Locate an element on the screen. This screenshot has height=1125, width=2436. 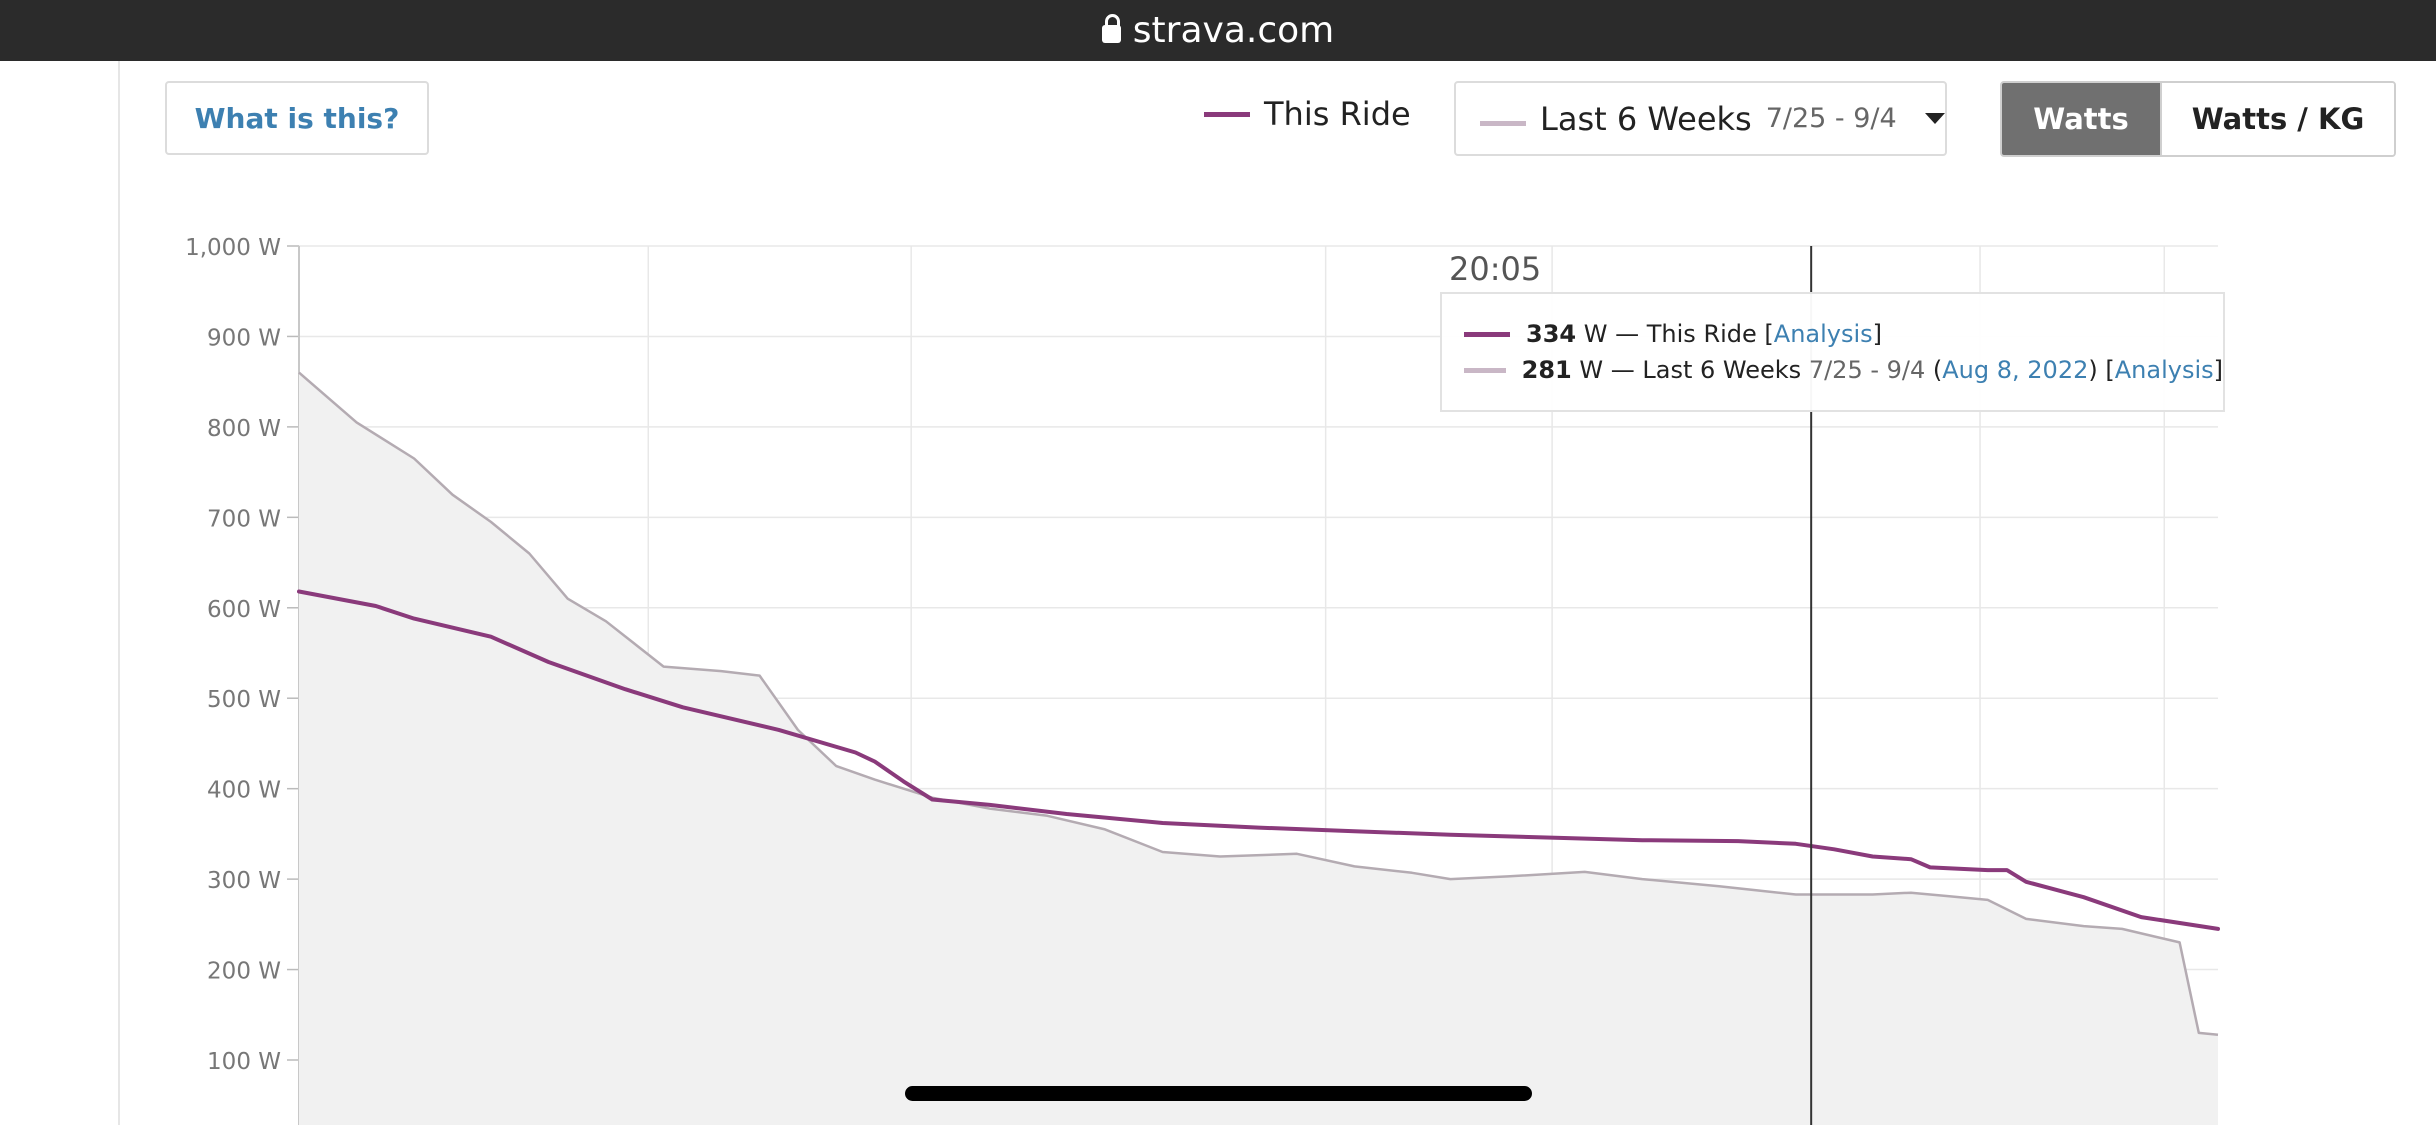
y-tick-label: 900 W is located at coordinates (244, 338).